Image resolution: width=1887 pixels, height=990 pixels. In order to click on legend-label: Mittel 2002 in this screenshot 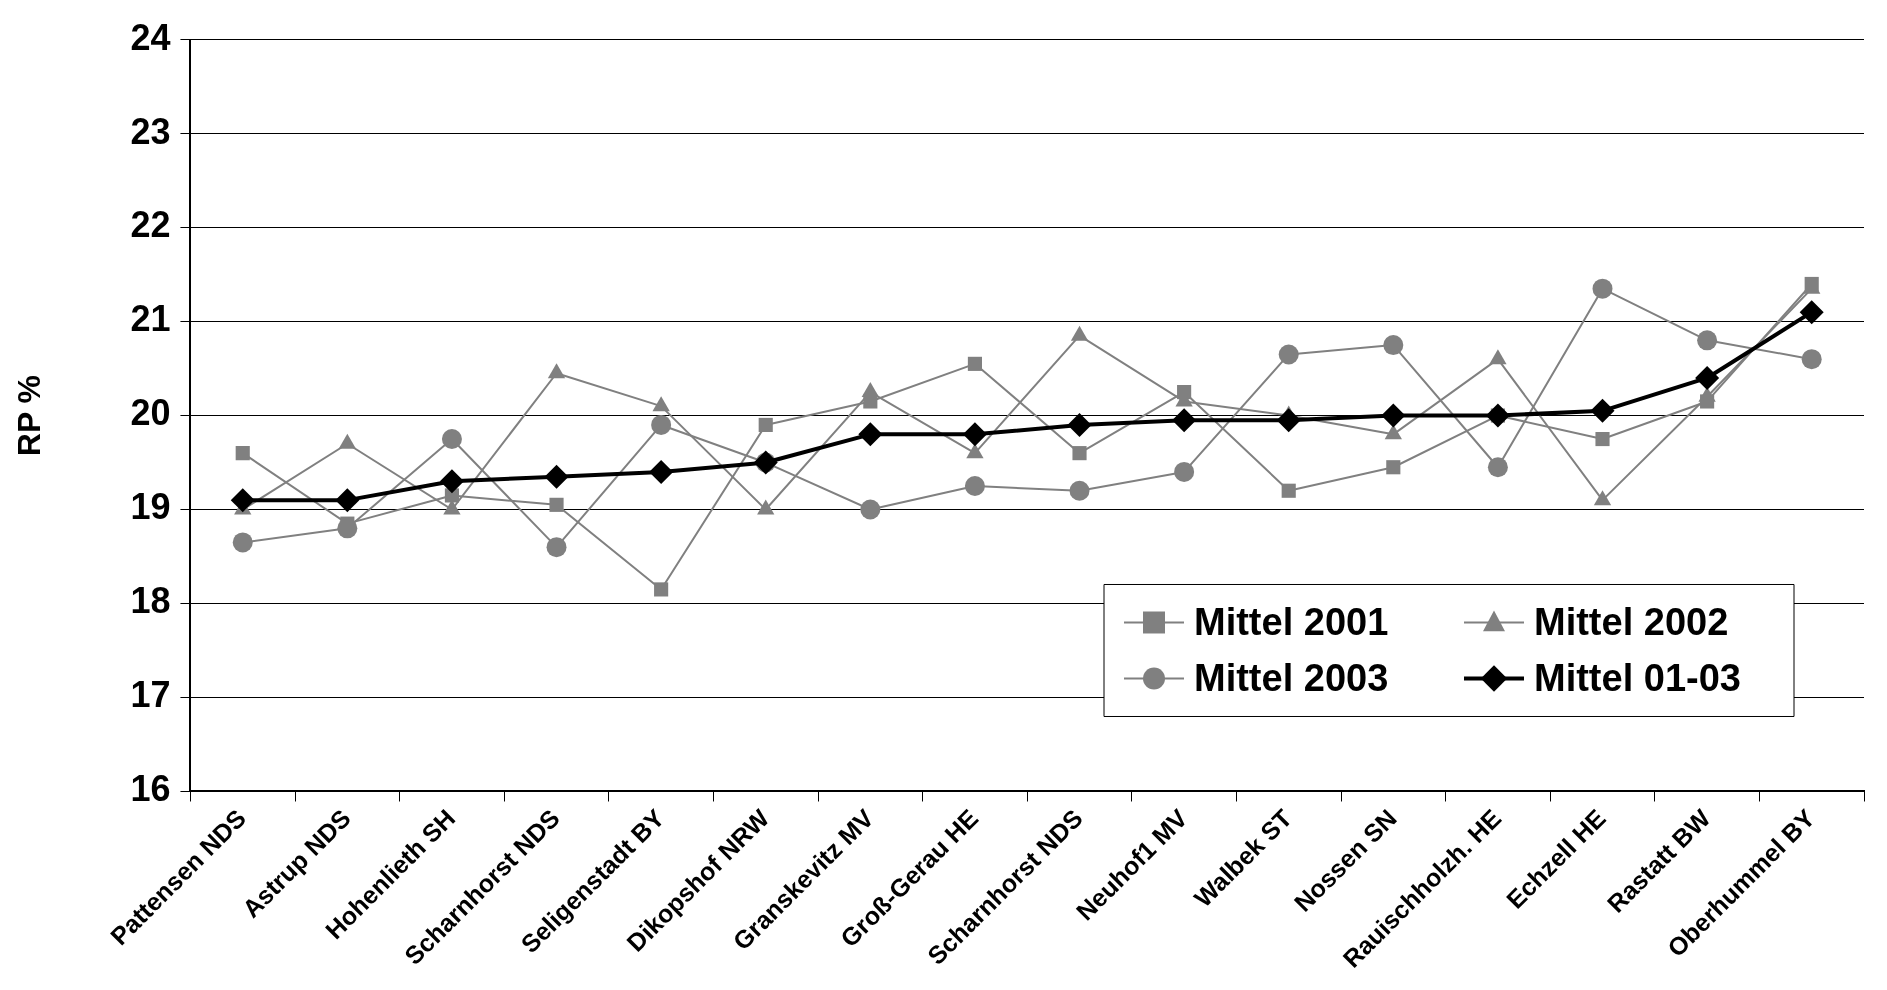, I will do `click(1631, 621)`.